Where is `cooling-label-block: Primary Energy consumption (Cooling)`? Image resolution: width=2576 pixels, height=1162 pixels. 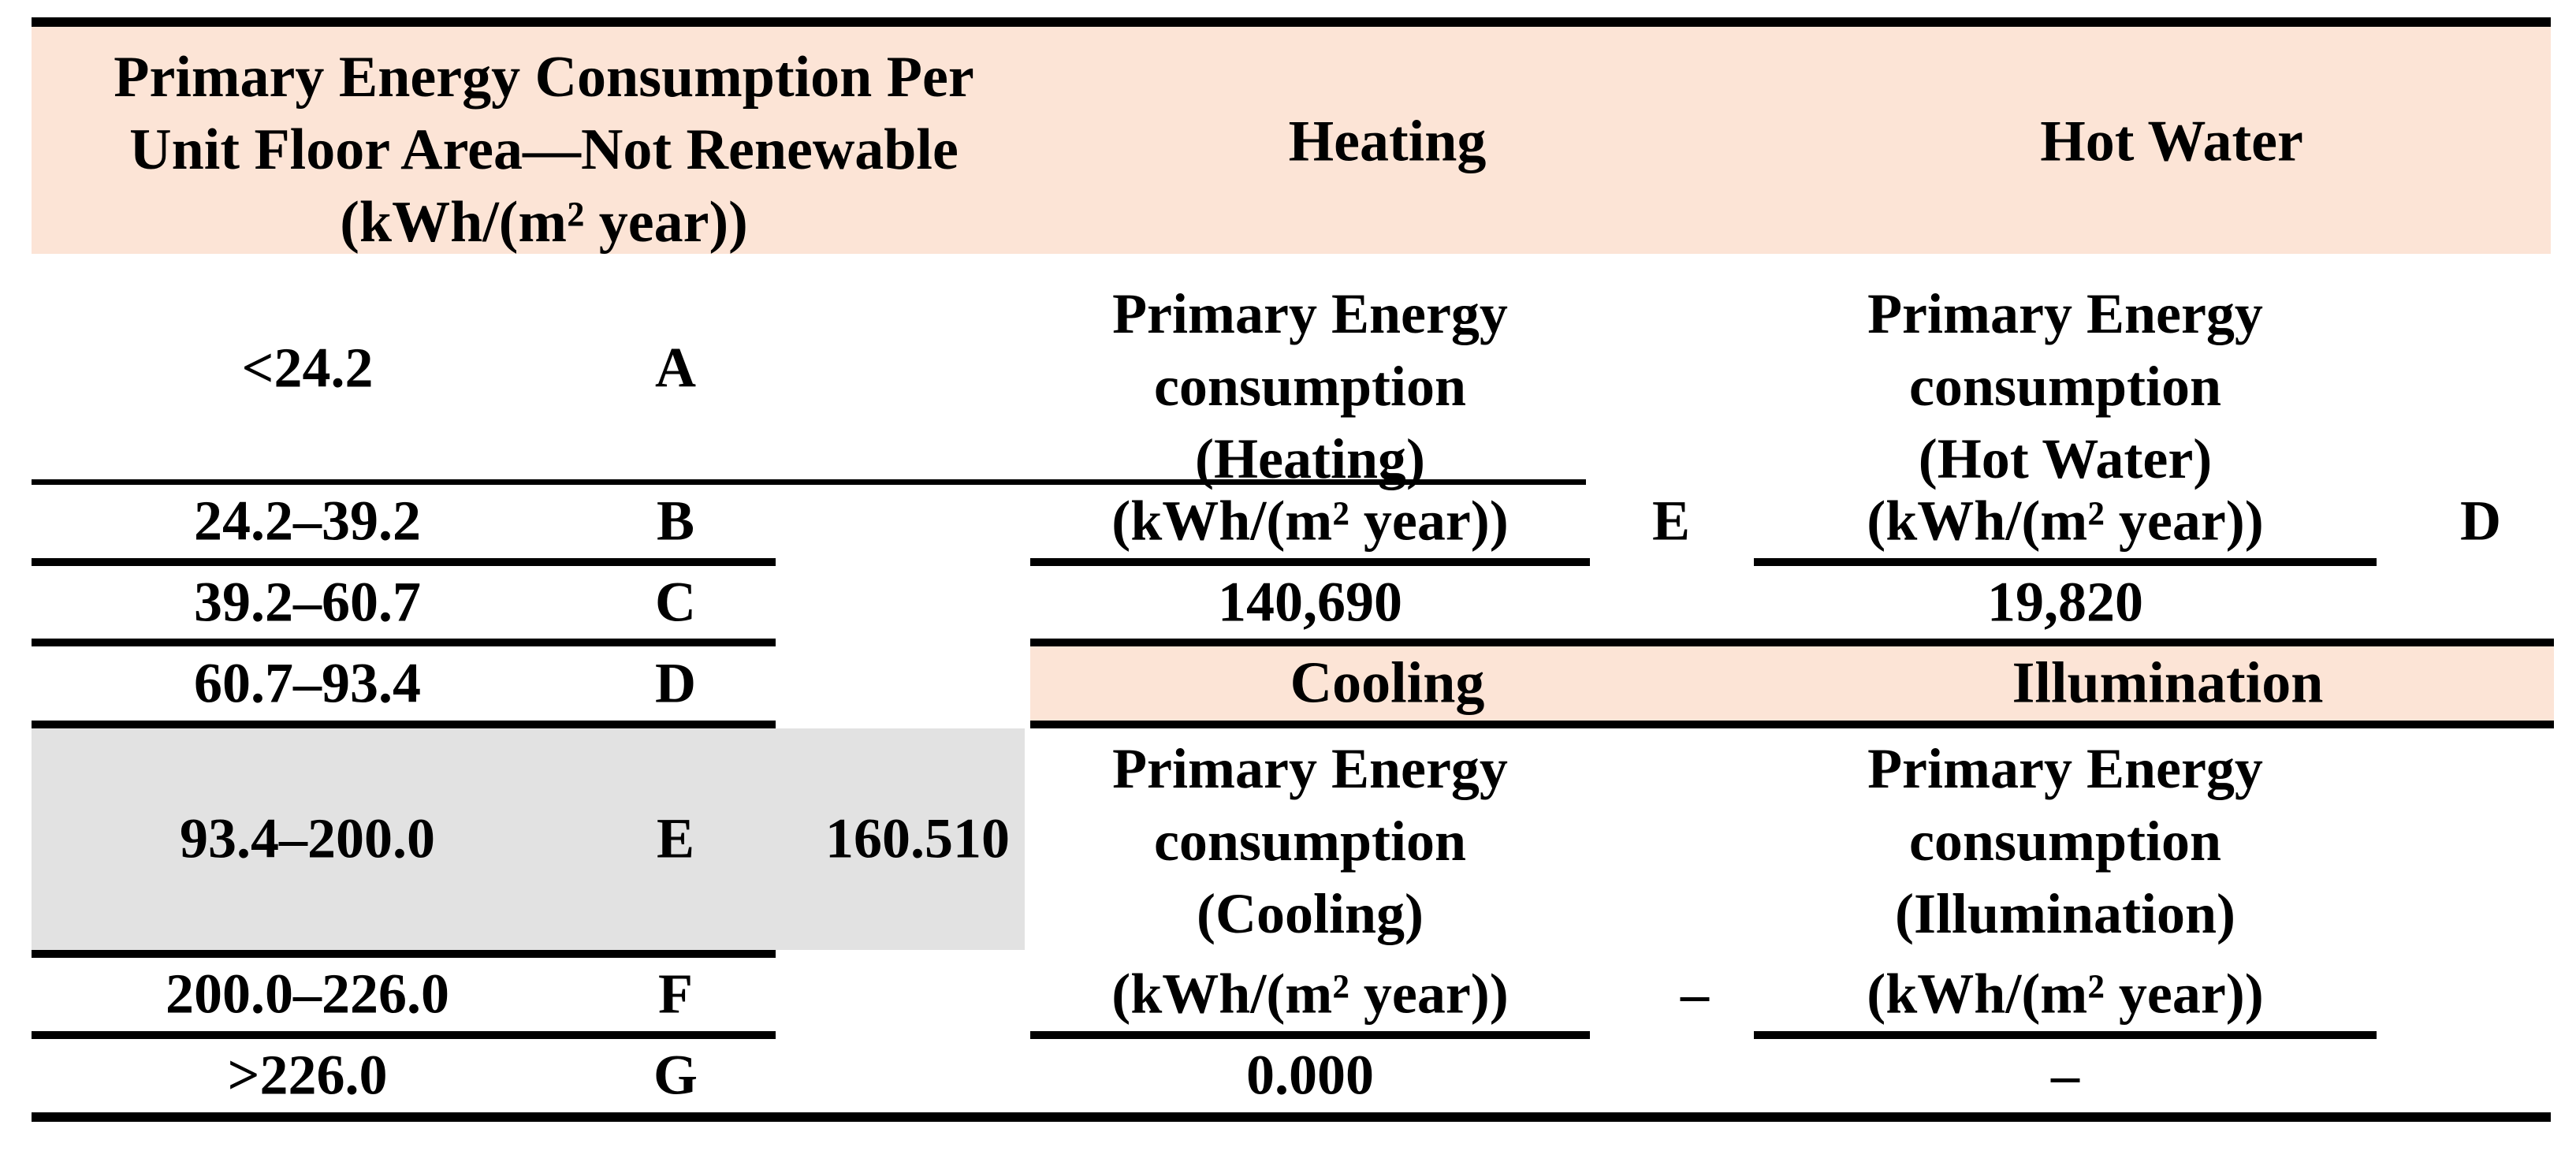 cooling-label-block: Primary Energy consumption (Cooling) is located at coordinates (1310, 841).